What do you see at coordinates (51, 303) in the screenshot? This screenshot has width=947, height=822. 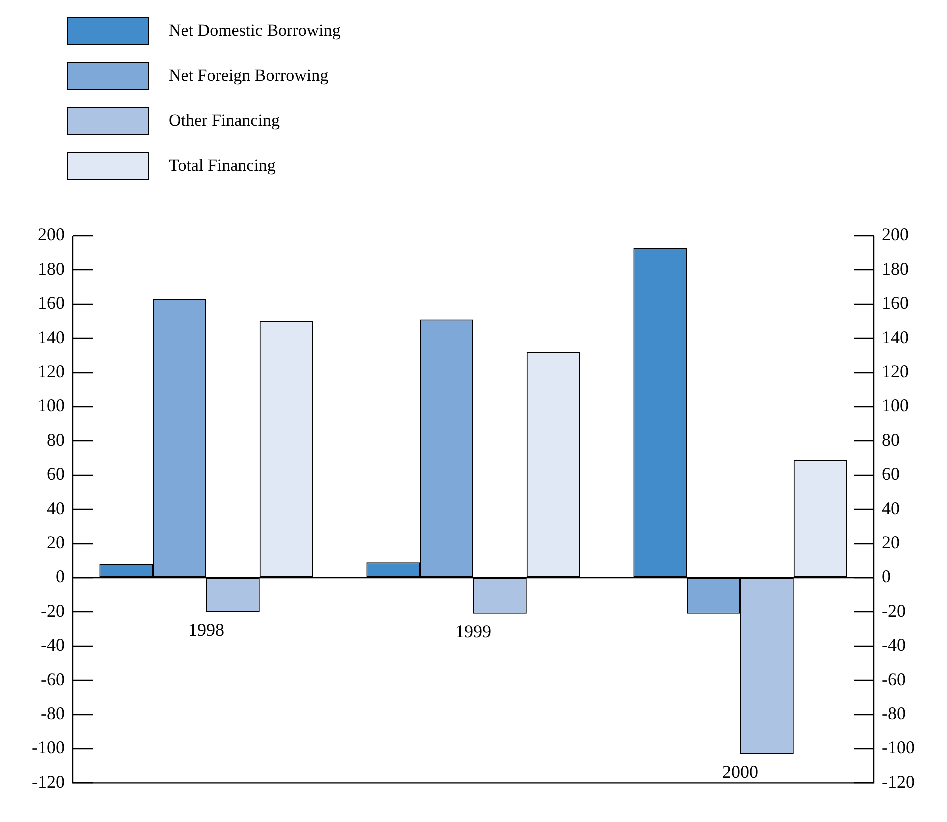 I see `y-tick-label: 160` at bounding box center [51, 303].